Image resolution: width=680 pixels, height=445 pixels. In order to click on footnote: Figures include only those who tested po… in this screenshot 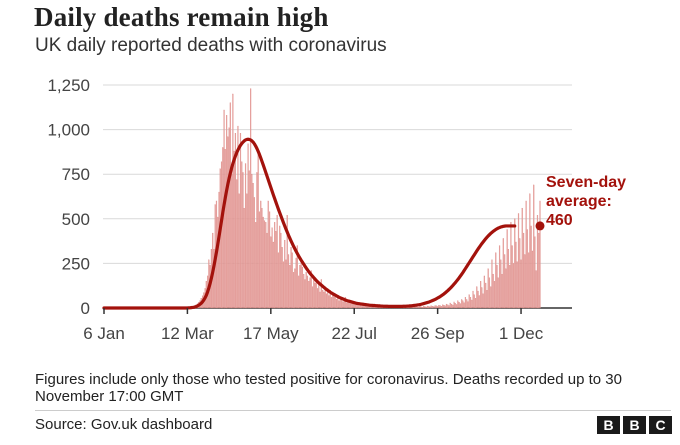, I will do `click(328, 388)`.